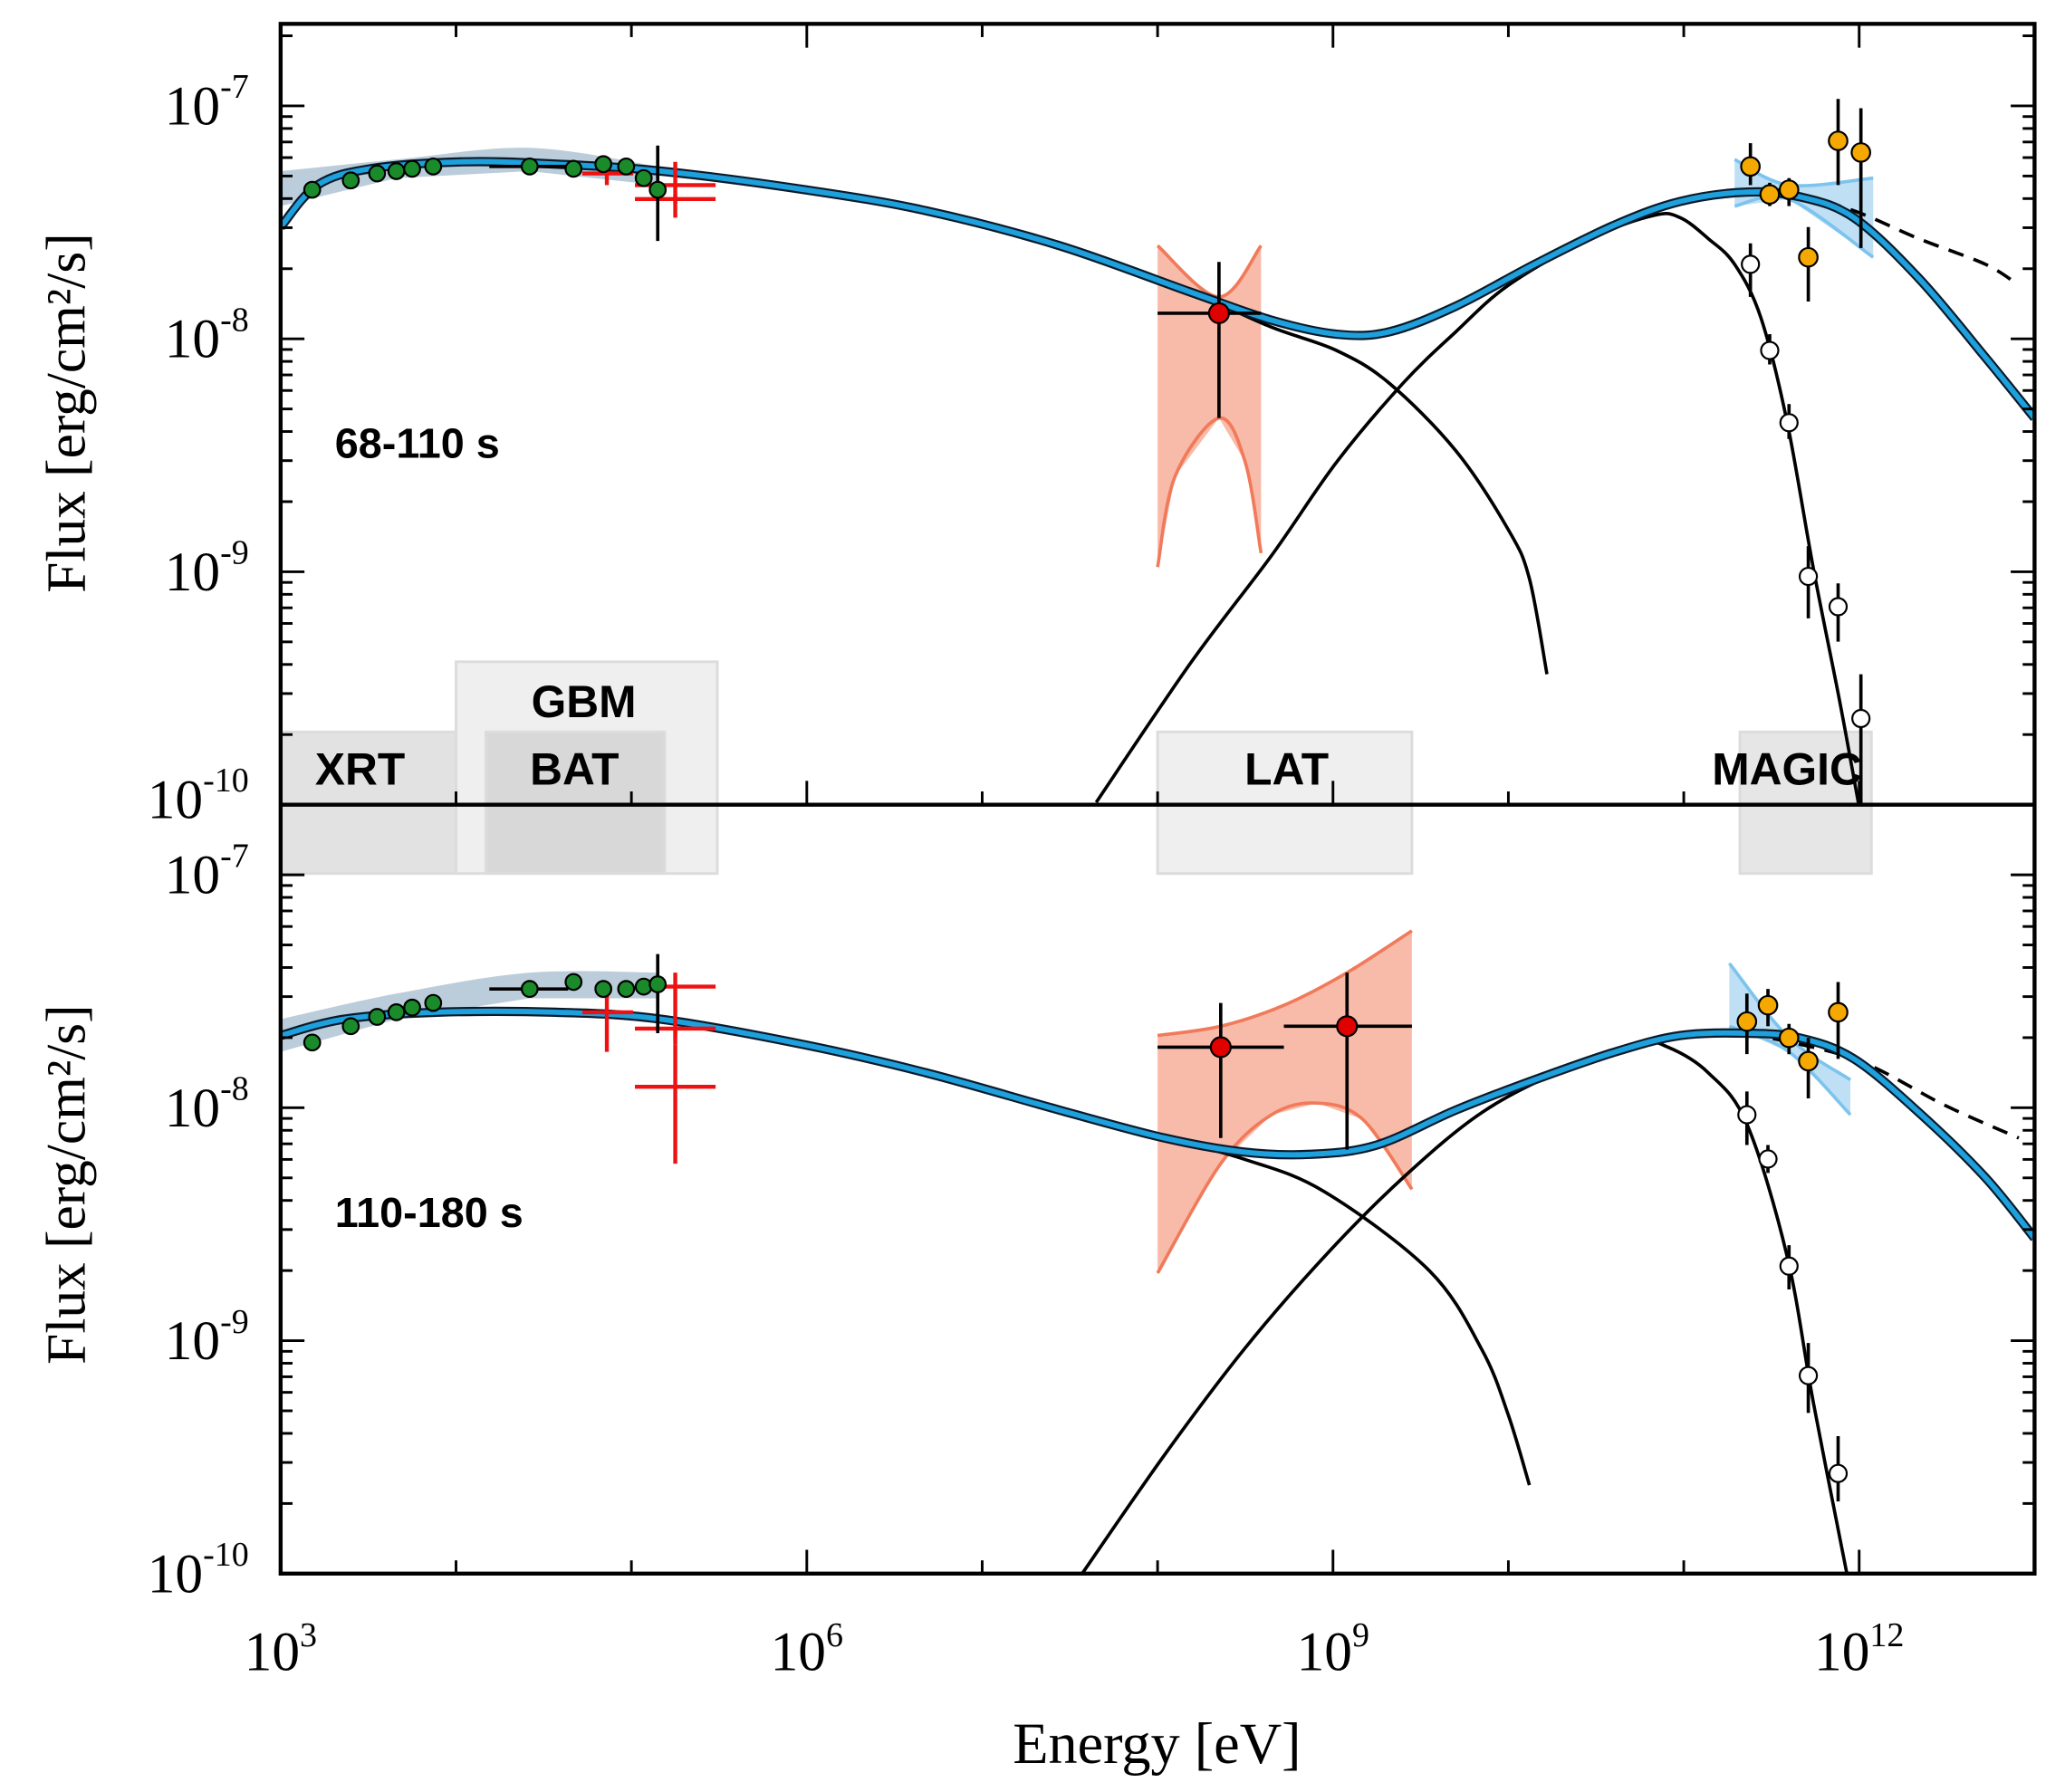  What do you see at coordinates (1883, 237) in the screenshot?
I see `intrinsic-model-dashed-line` at bounding box center [1883, 237].